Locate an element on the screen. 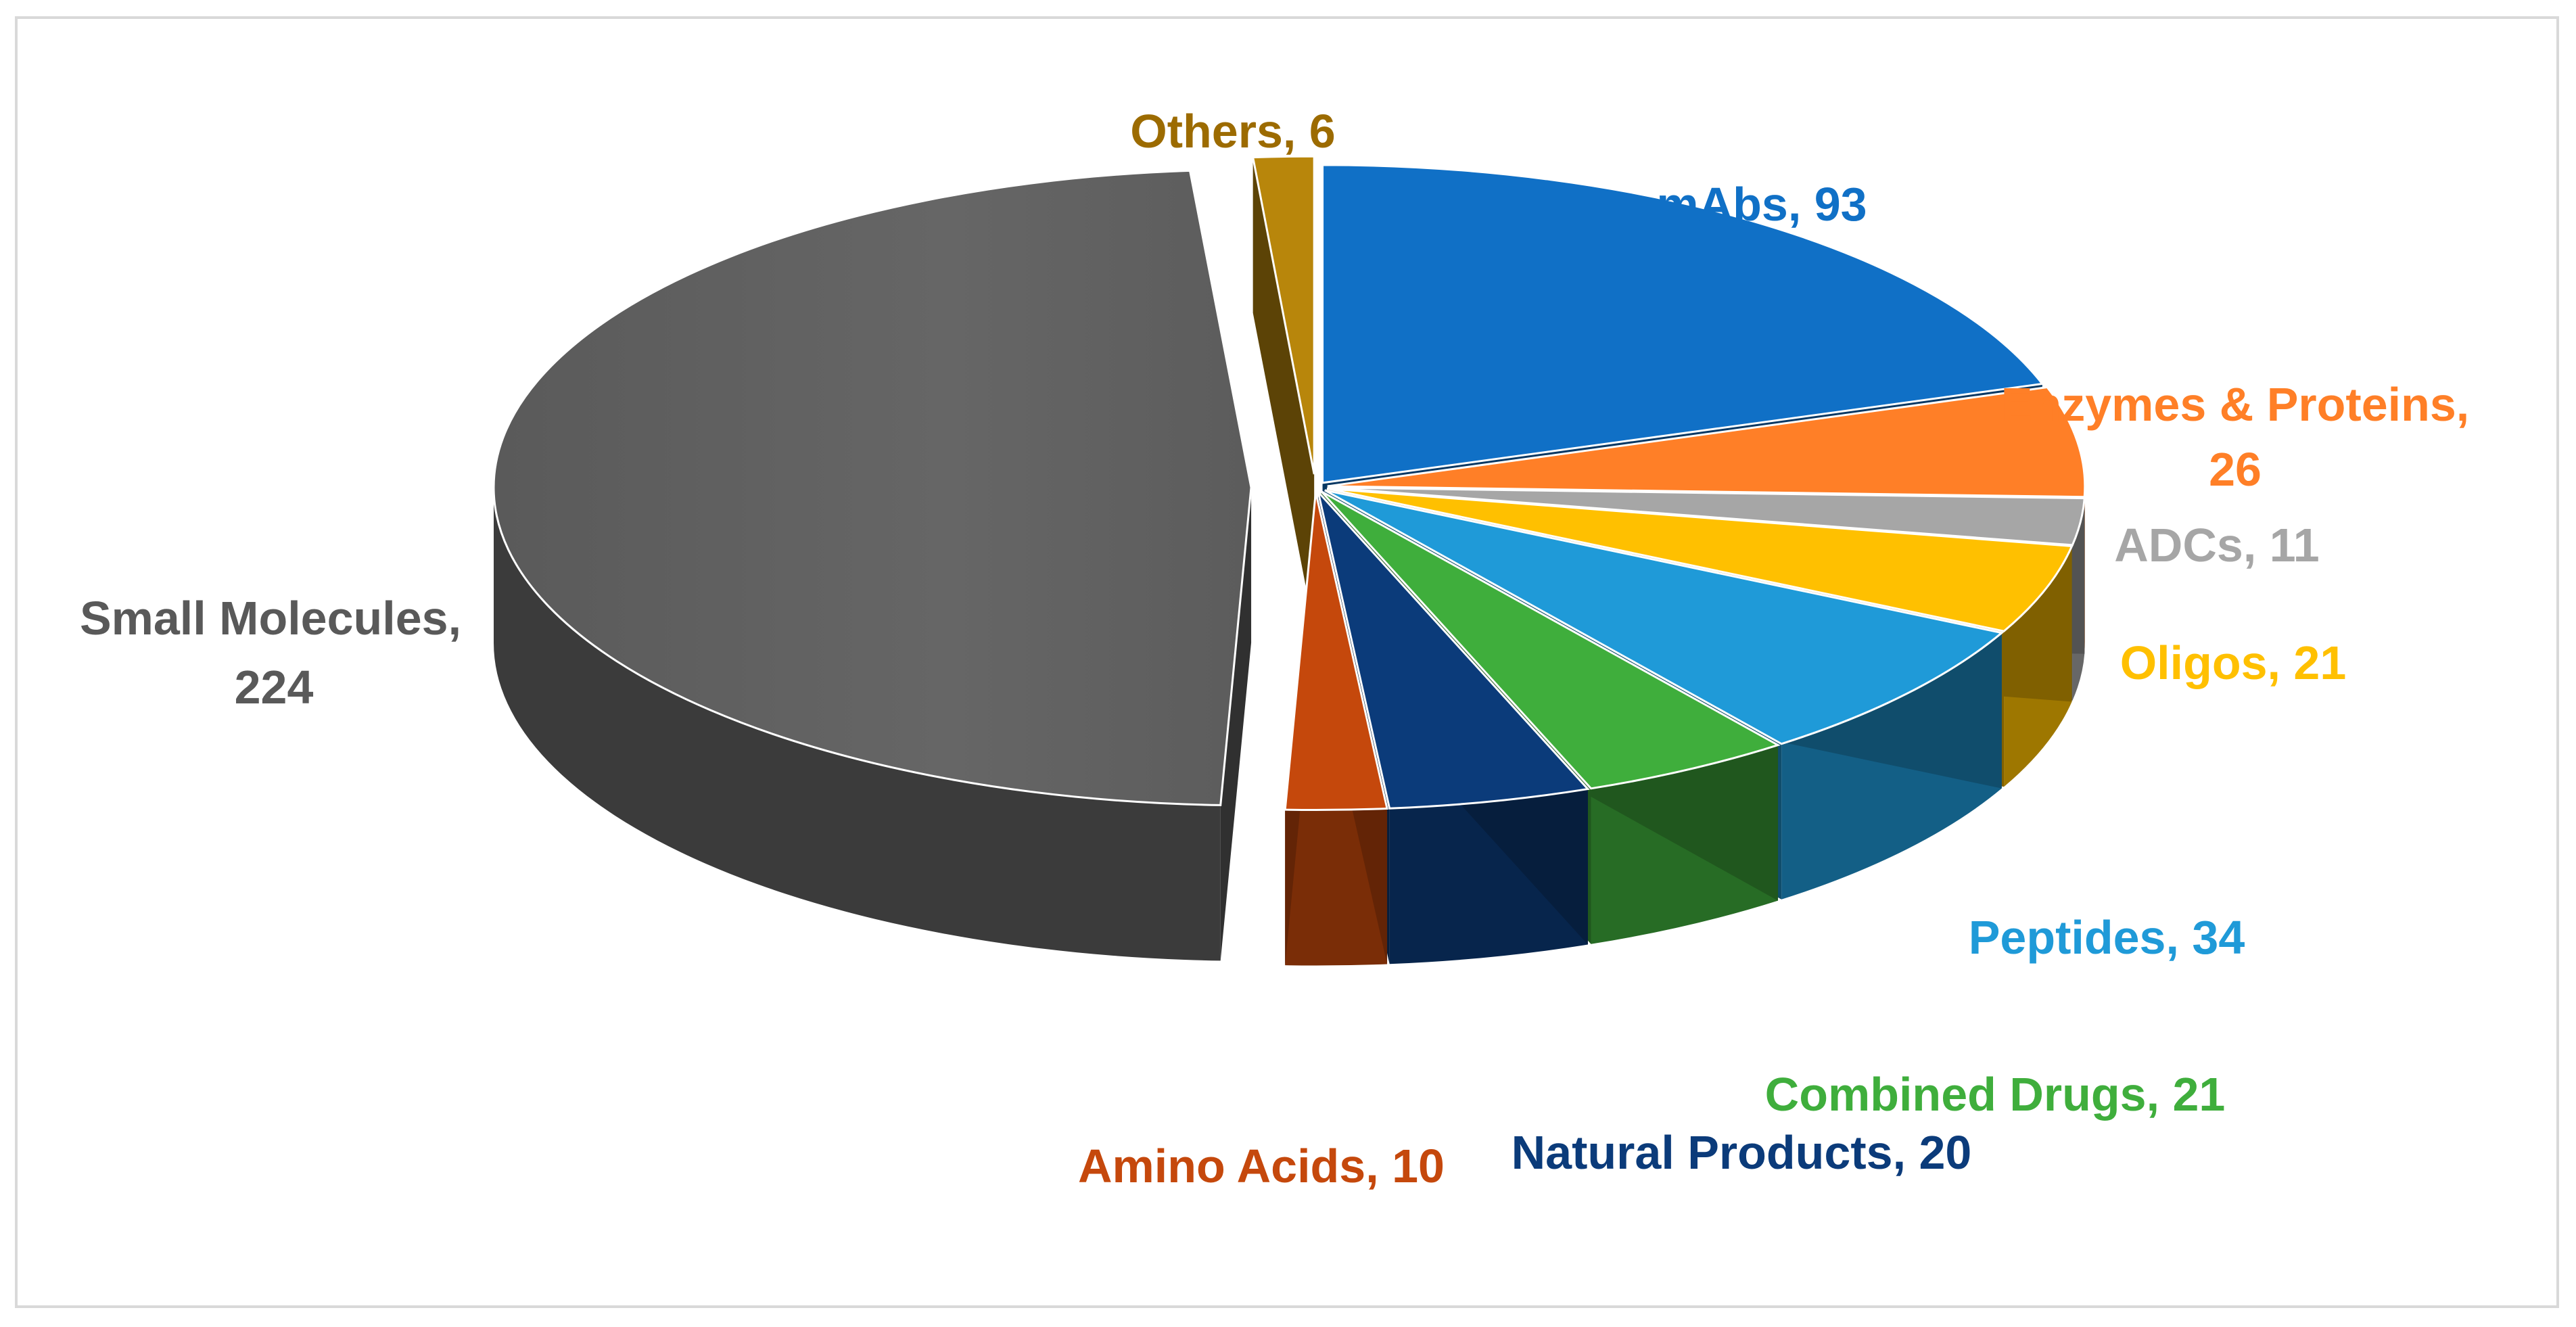  label-combined-drugs: Combined Drugs, 21 is located at coordinates (1995, 1094).